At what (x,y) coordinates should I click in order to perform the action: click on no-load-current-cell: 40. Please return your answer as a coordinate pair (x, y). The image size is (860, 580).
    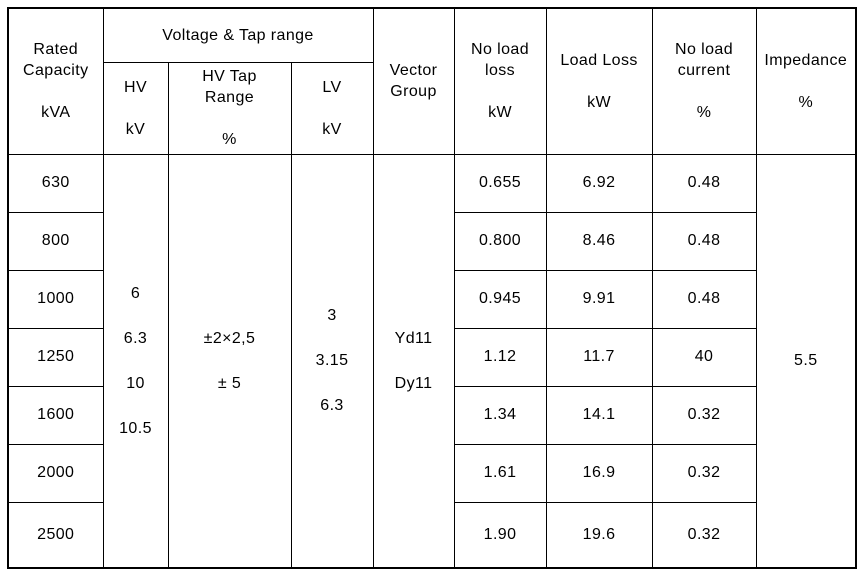
    Looking at the image, I should click on (704, 357).